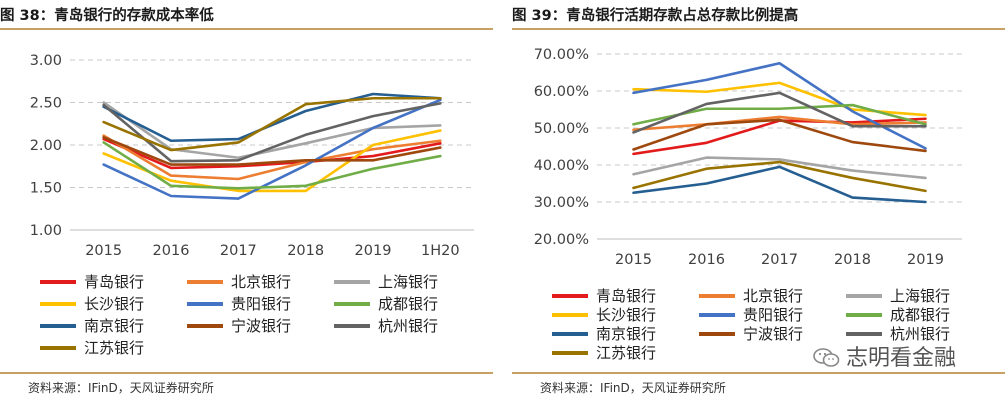 The height and width of the screenshot is (403, 1005). I want to click on chart-title: 图 39：青岛银行活期存款占总存款比例提高, so click(655, 16).